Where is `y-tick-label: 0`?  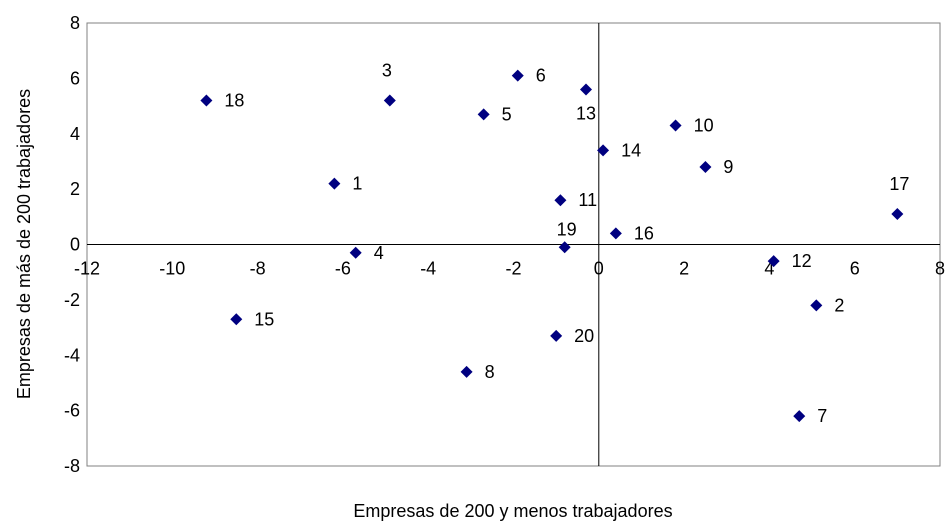
y-tick-label: 0 is located at coordinates (75, 245).